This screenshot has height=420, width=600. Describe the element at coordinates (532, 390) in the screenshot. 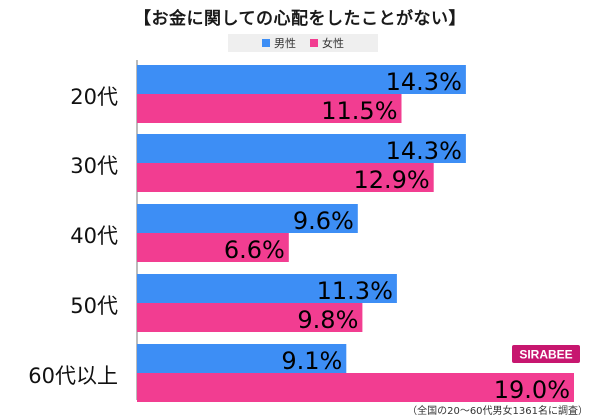

I see `data-label: 19.0%` at that location.